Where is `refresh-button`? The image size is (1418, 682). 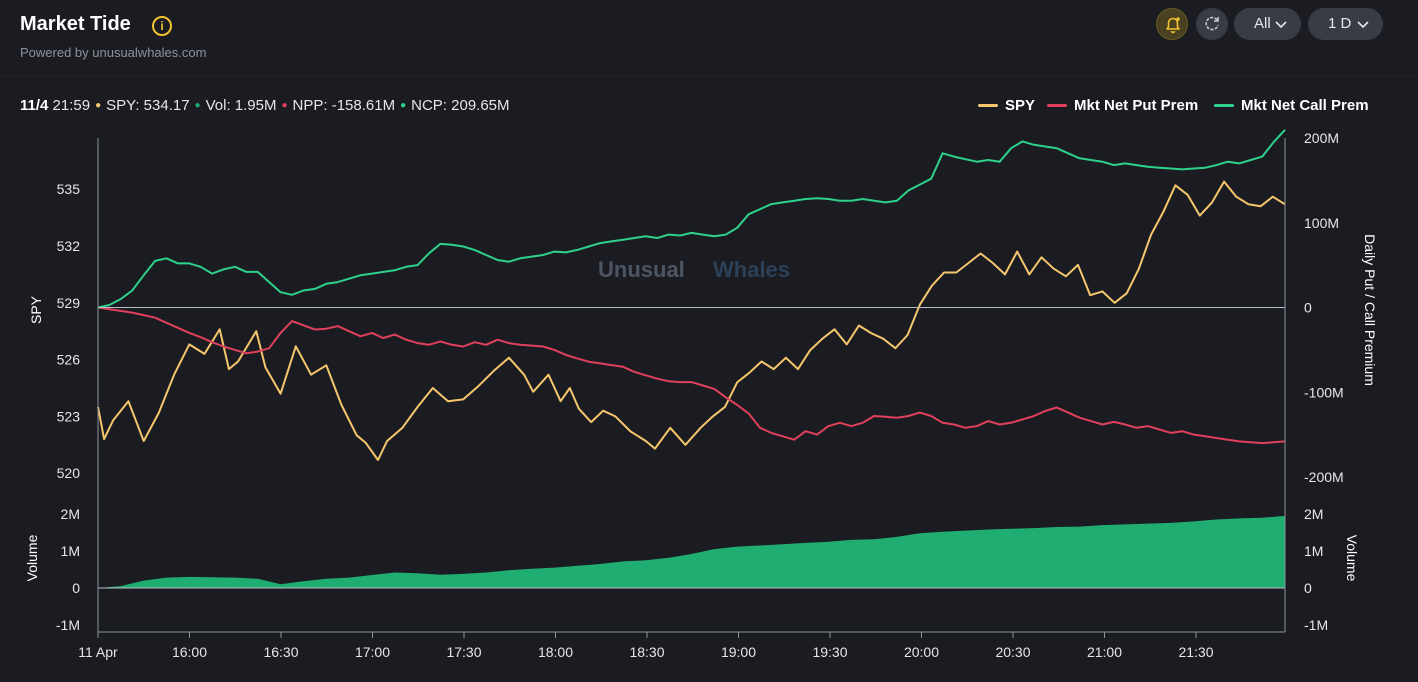 refresh-button is located at coordinates (1212, 24).